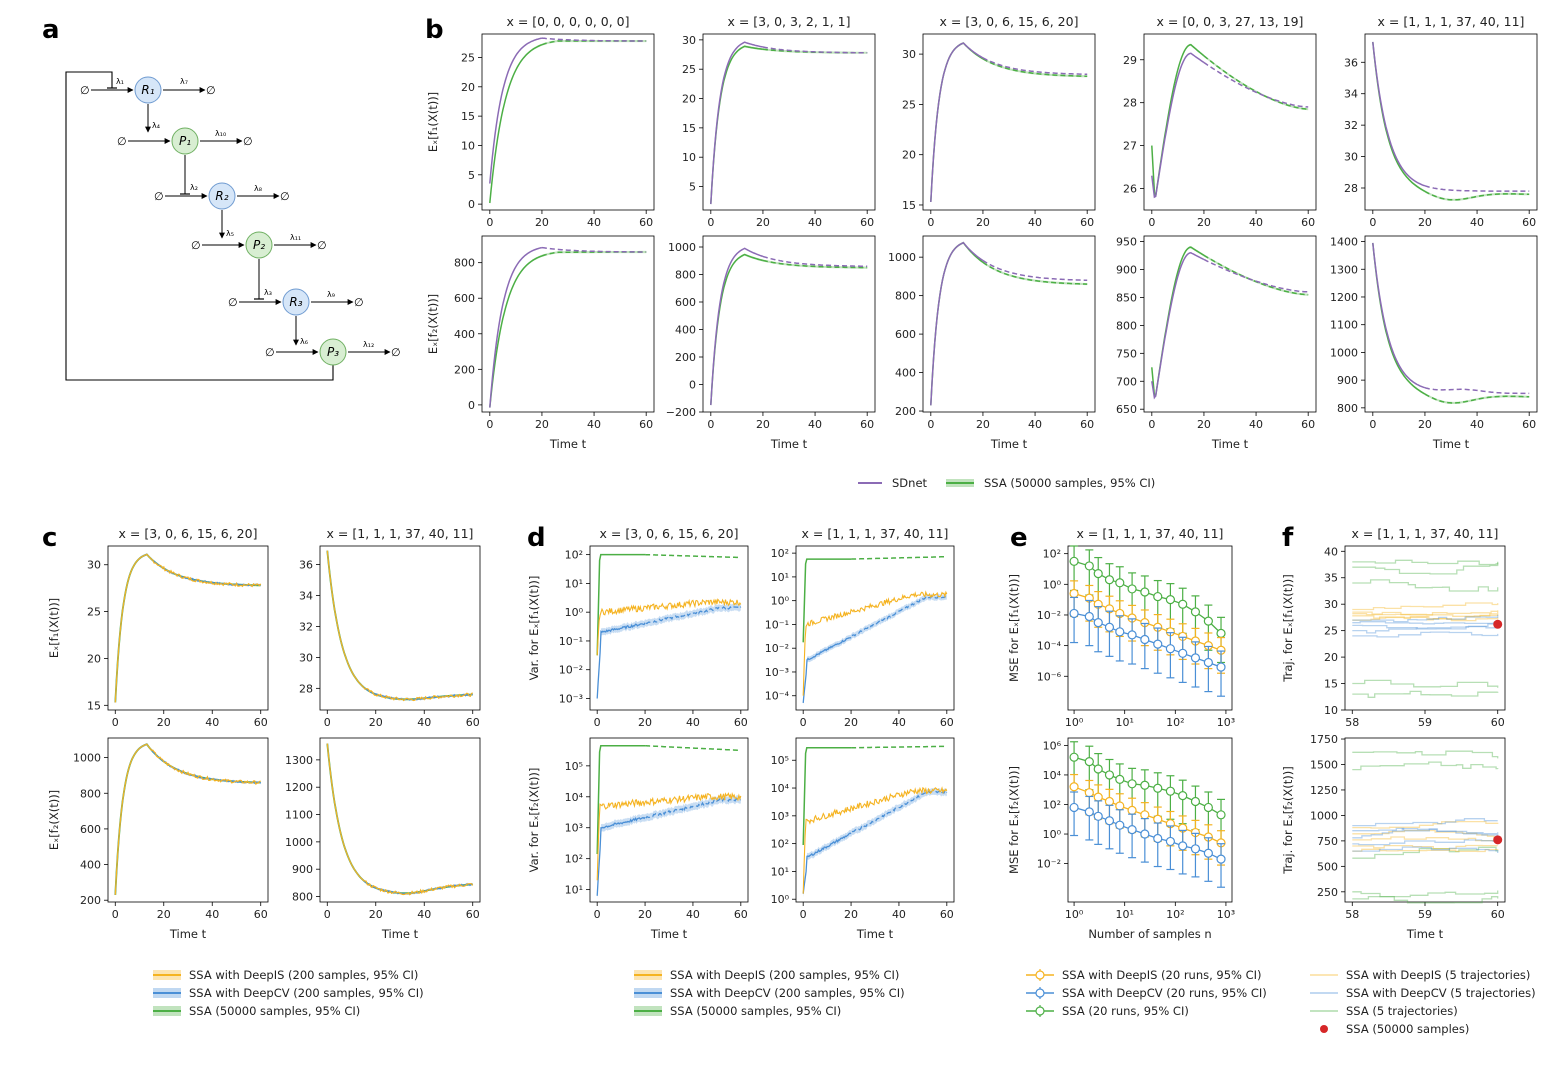 This screenshot has height=1076, width=1560. I want to click on series-ssa, so click(1147, 604).